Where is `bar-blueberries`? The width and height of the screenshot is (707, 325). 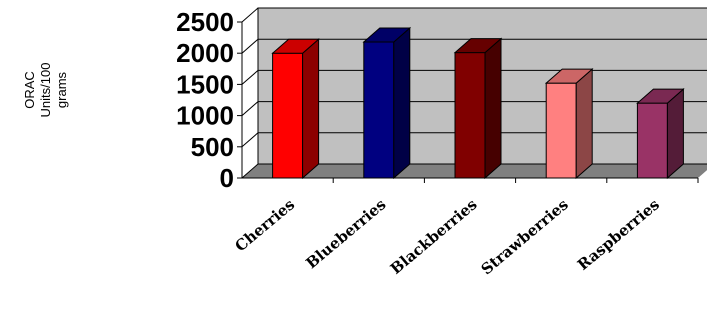 bar-blueberries is located at coordinates (387, 103).